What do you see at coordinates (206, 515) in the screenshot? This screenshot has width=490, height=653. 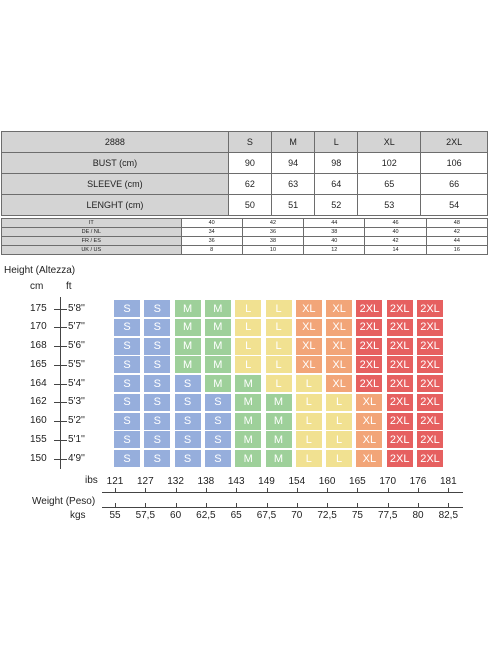 I see `kgs-tick-label: 62,5` at bounding box center [206, 515].